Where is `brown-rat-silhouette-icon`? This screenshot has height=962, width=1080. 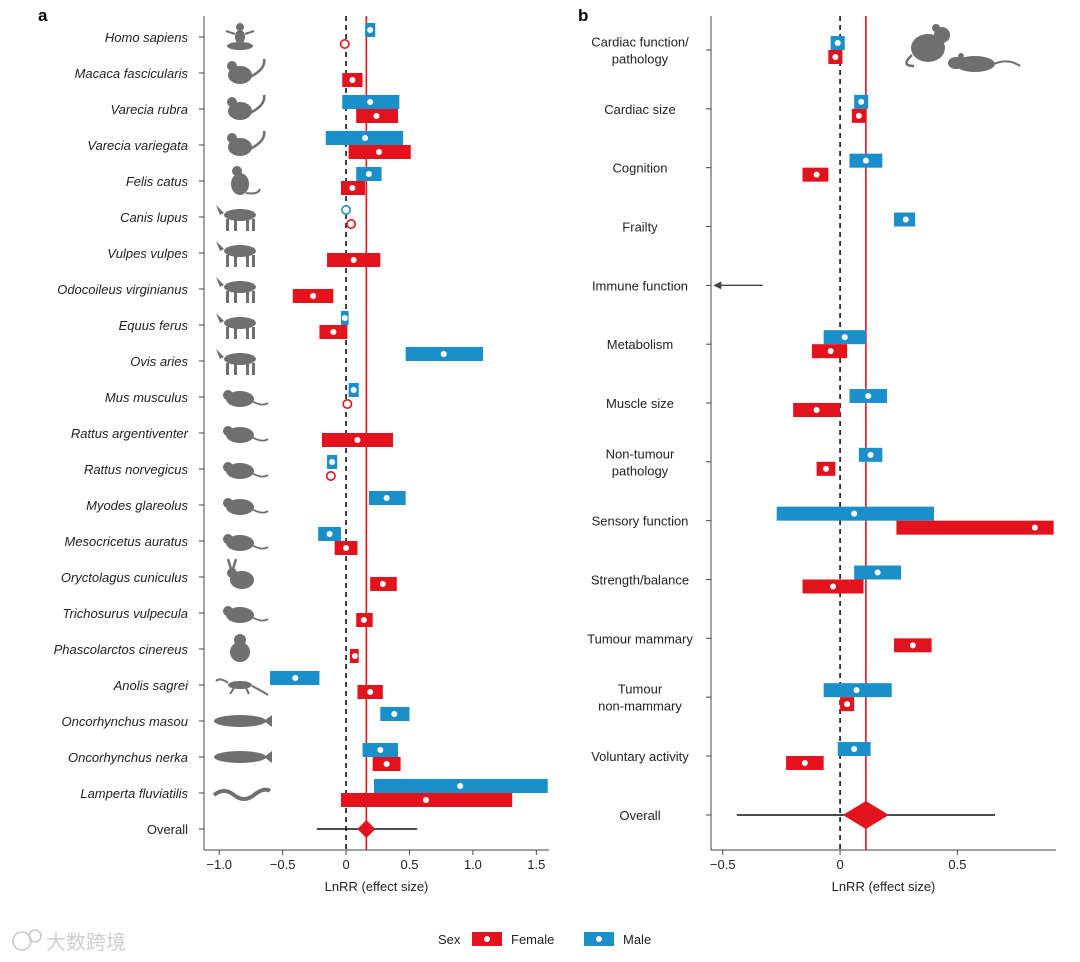
brown-rat-silhouette-icon is located at coordinates (246, 470).